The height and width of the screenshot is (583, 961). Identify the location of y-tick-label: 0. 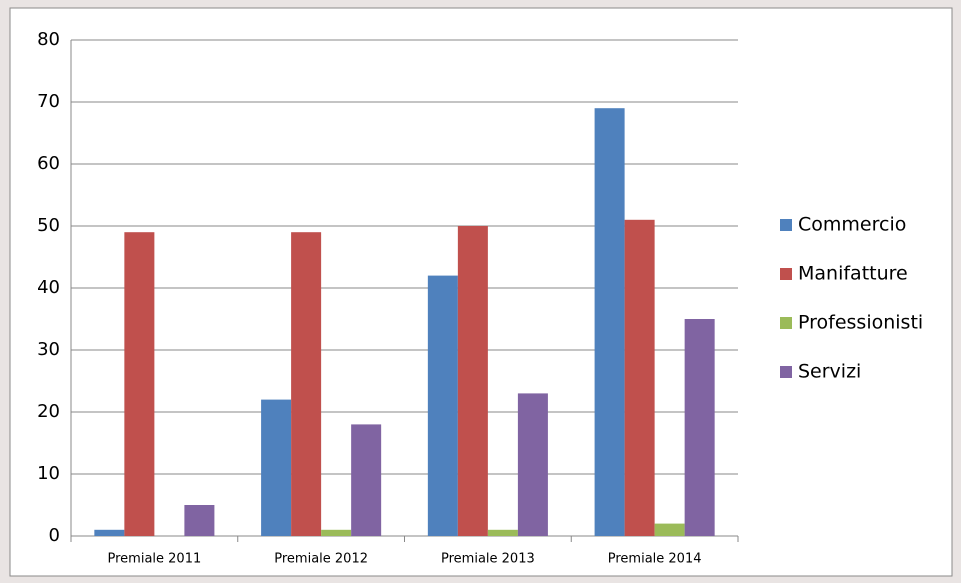
(54, 535).